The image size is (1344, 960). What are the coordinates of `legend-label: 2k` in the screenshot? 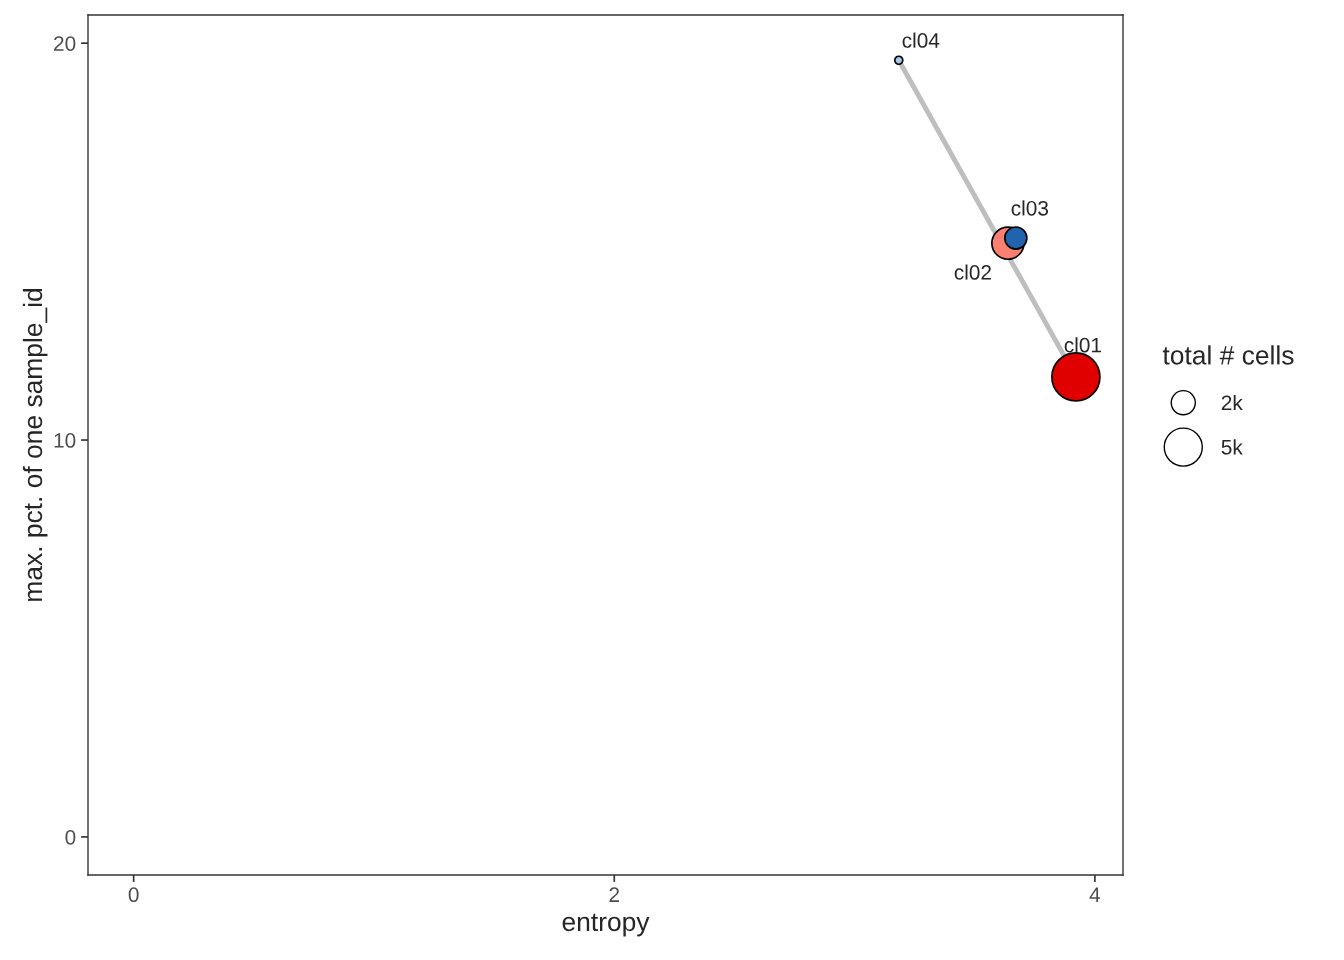 It's located at (1232, 402).